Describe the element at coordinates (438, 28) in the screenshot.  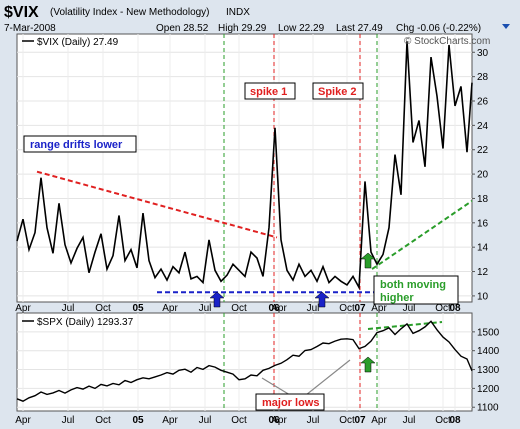
I see `header-change: Chg -0.06 (-0.22%)` at that location.